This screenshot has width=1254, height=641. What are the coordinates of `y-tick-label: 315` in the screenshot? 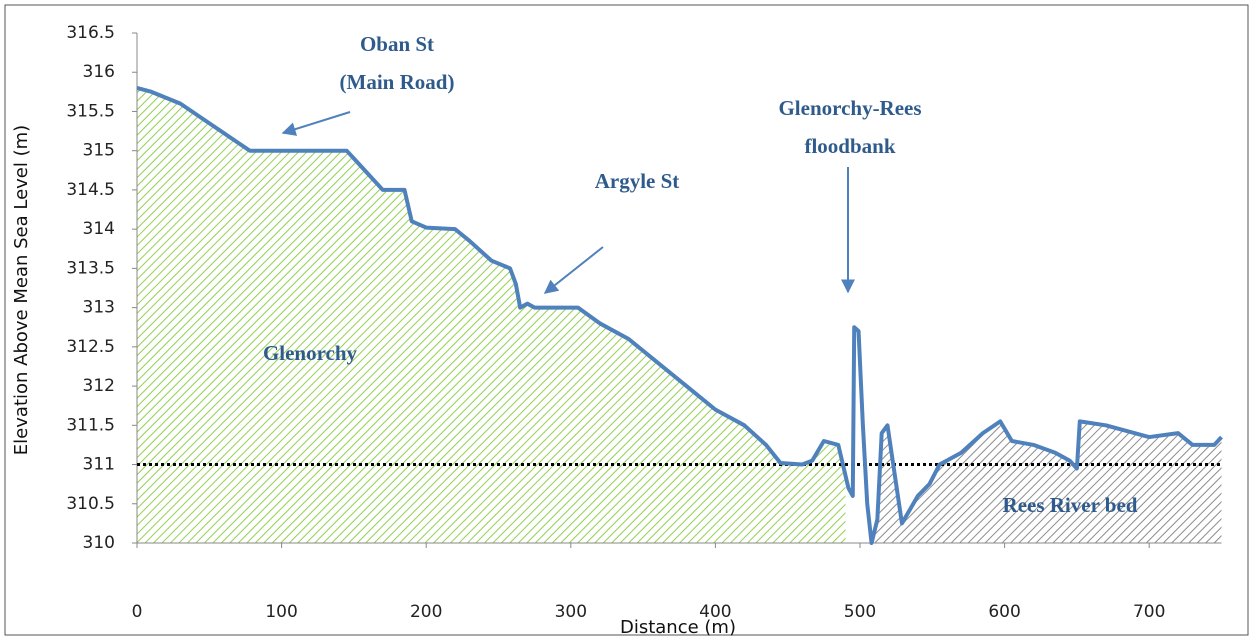 It's located at (99, 151).